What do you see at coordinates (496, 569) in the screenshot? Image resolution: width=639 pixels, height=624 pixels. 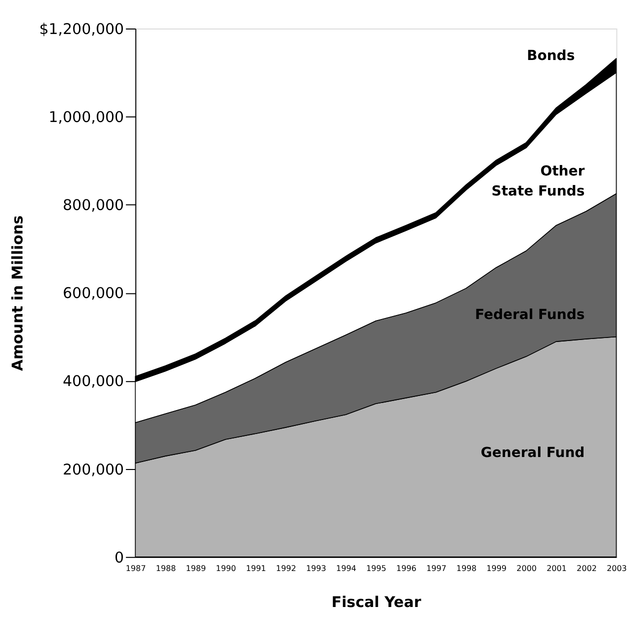 I see `x-tick-label: 1999` at bounding box center [496, 569].